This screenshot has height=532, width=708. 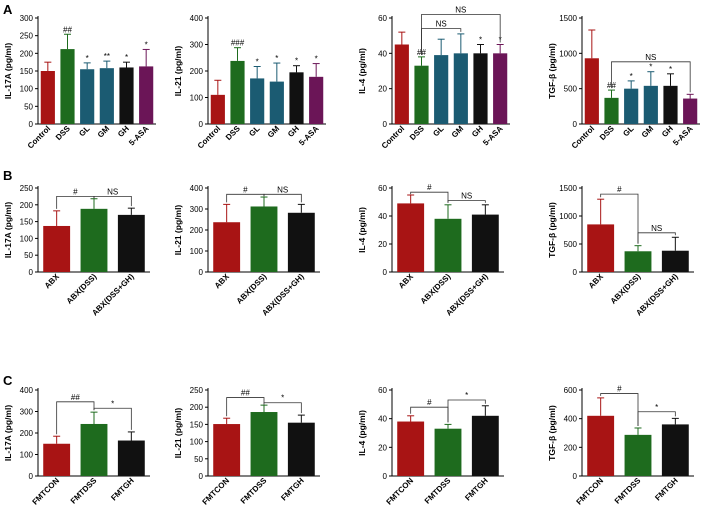 What do you see at coordinates (8, 380) in the screenshot?
I see `panel-letter-C: C` at bounding box center [8, 380].